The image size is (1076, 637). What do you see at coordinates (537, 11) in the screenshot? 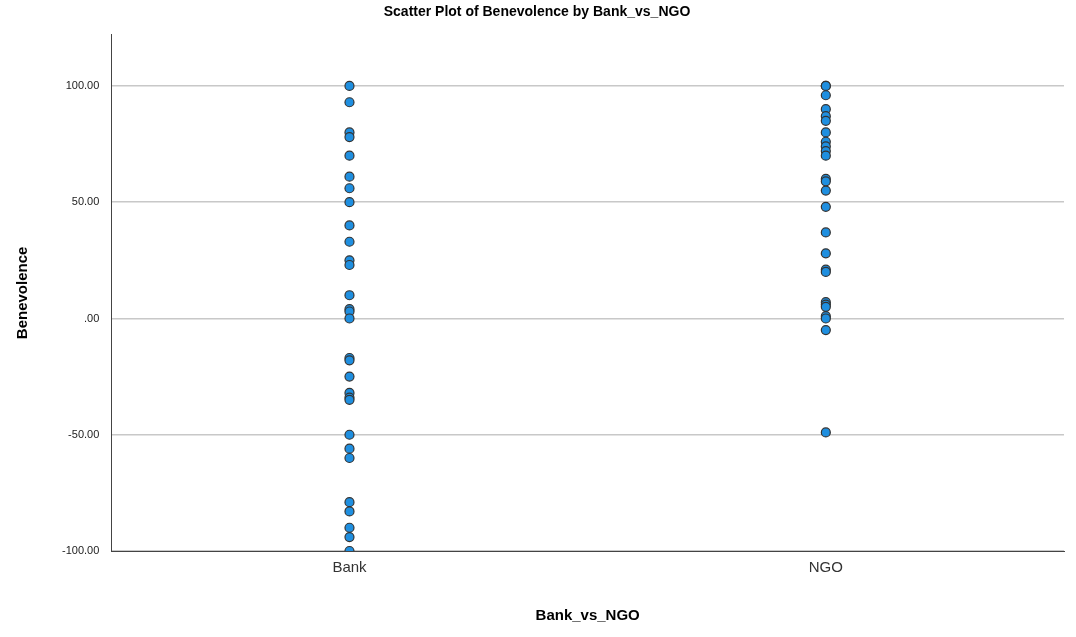
I see `chart-title: Scatter Plot of Benevolence by Bank_vs_NGO` at bounding box center [537, 11].